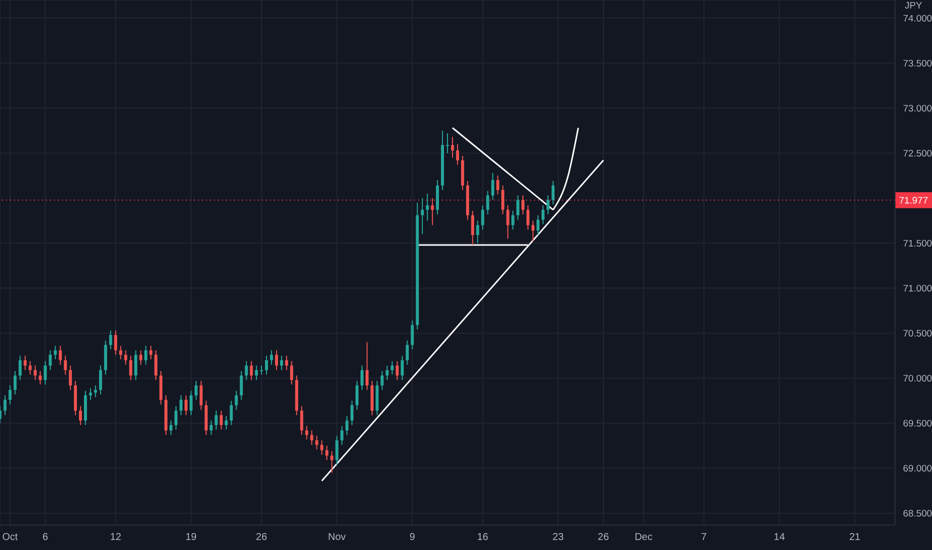  Describe the element at coordinates (413, 538) in the screenshot. I see `x-tick-label: 9` at that location.